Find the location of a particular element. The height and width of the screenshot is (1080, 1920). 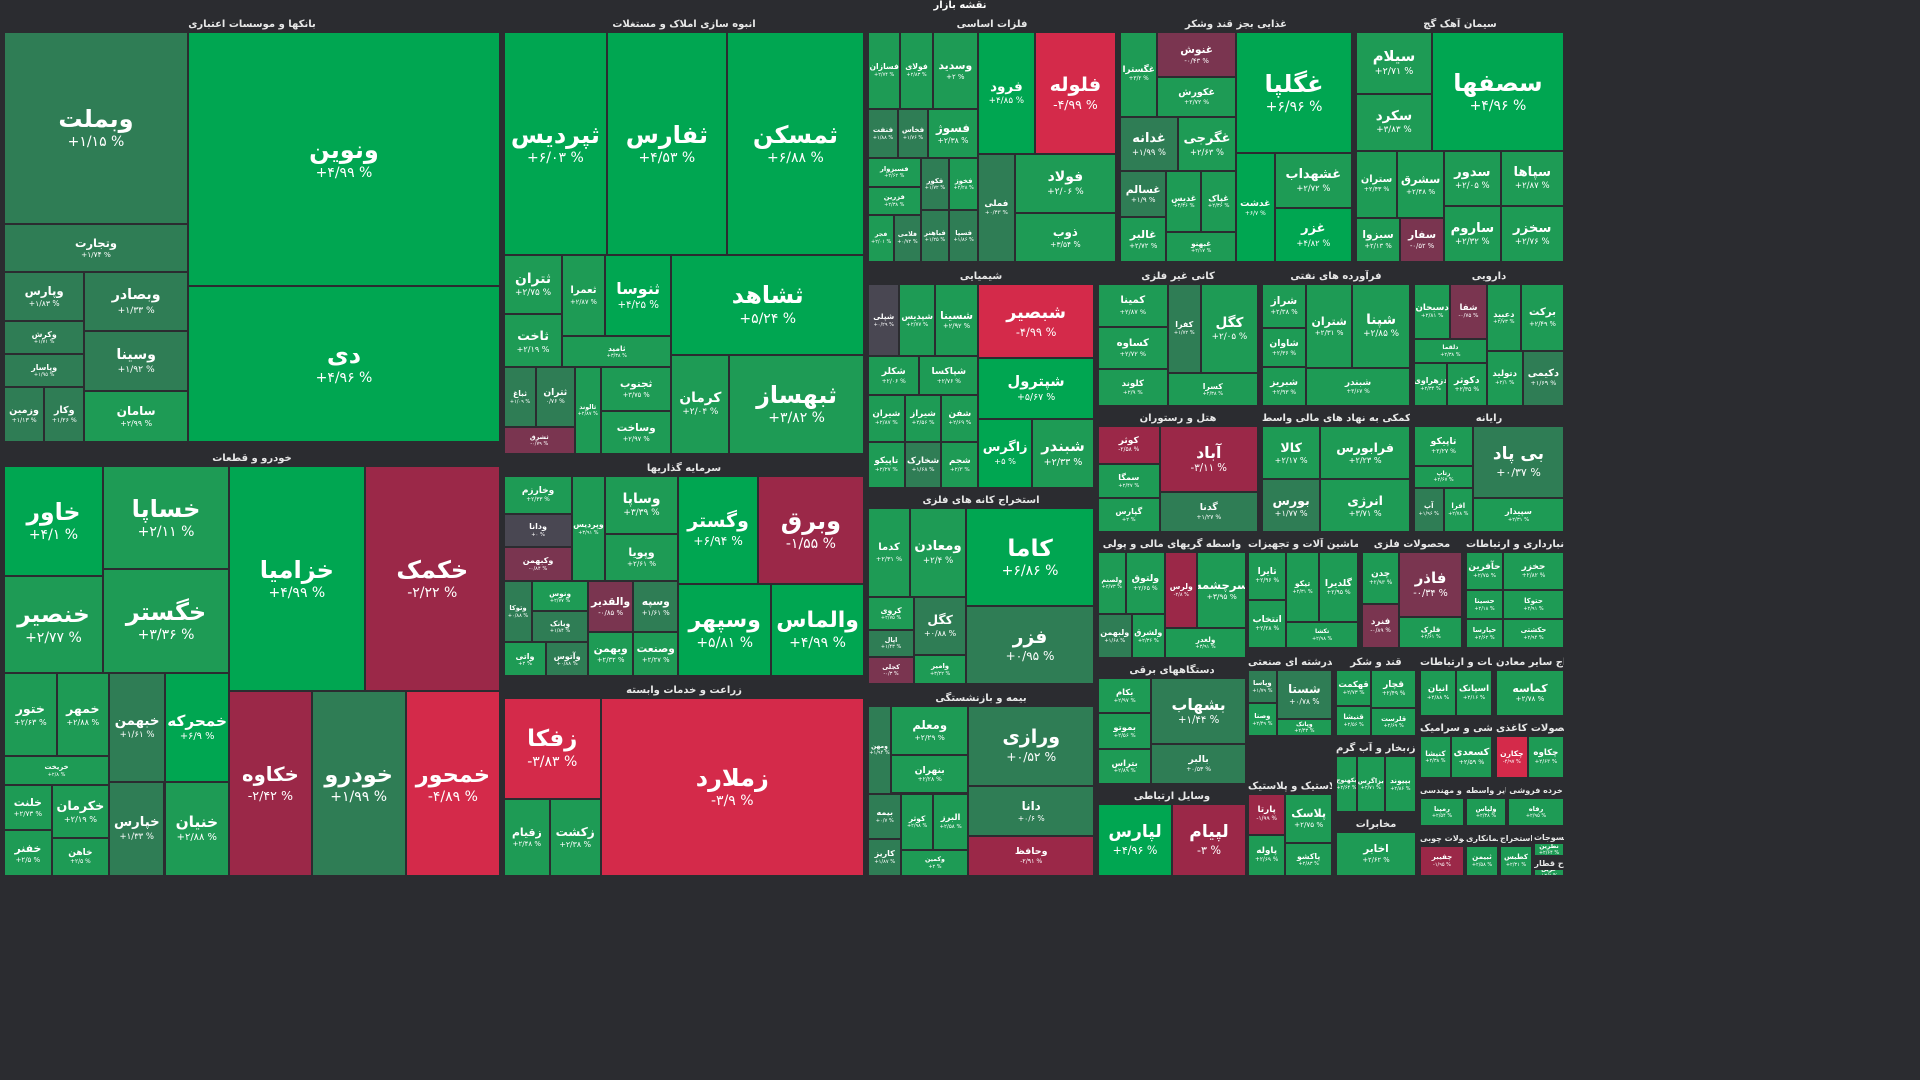

stock-tile: فولاد +۲/۰۶ % is located at coordinates (1065, 183).